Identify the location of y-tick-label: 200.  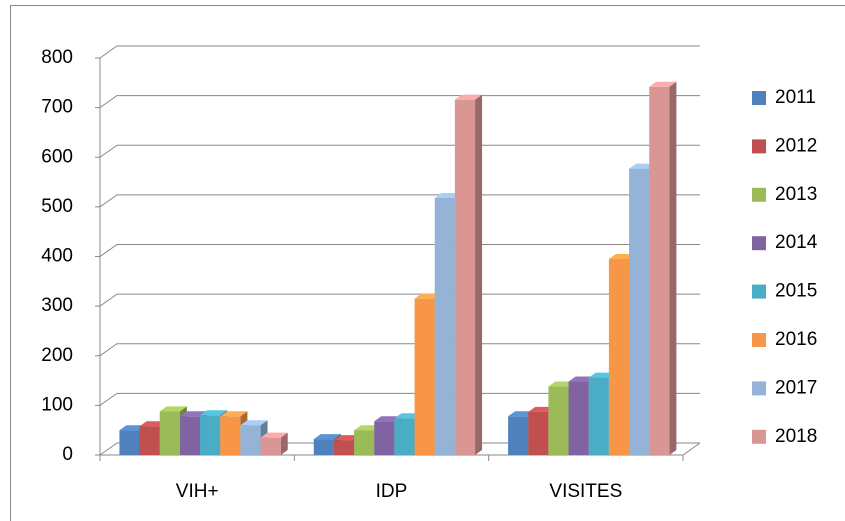
(57, 355).